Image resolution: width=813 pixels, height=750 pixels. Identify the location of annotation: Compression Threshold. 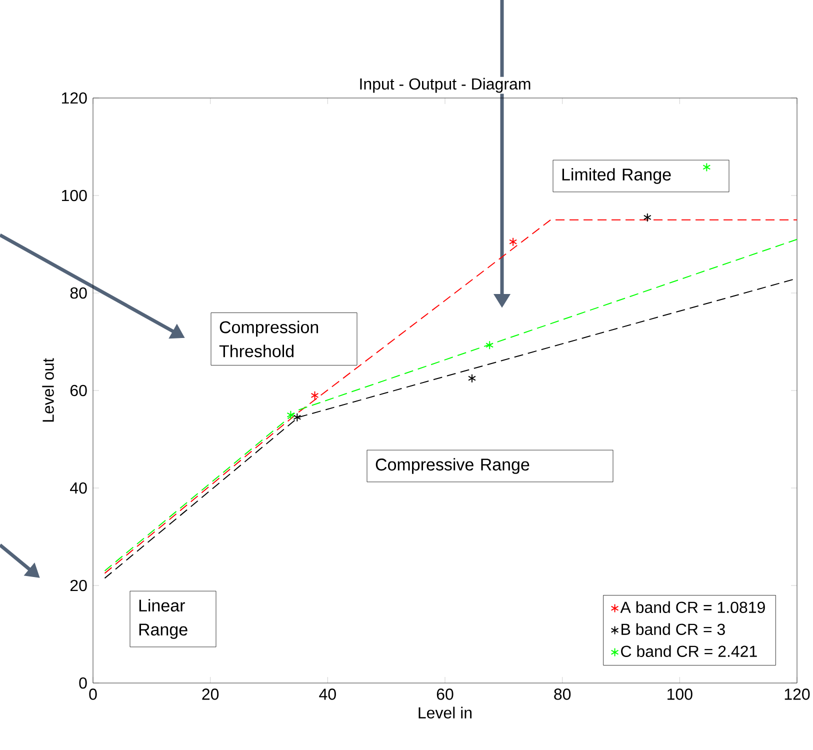
(268, 339).